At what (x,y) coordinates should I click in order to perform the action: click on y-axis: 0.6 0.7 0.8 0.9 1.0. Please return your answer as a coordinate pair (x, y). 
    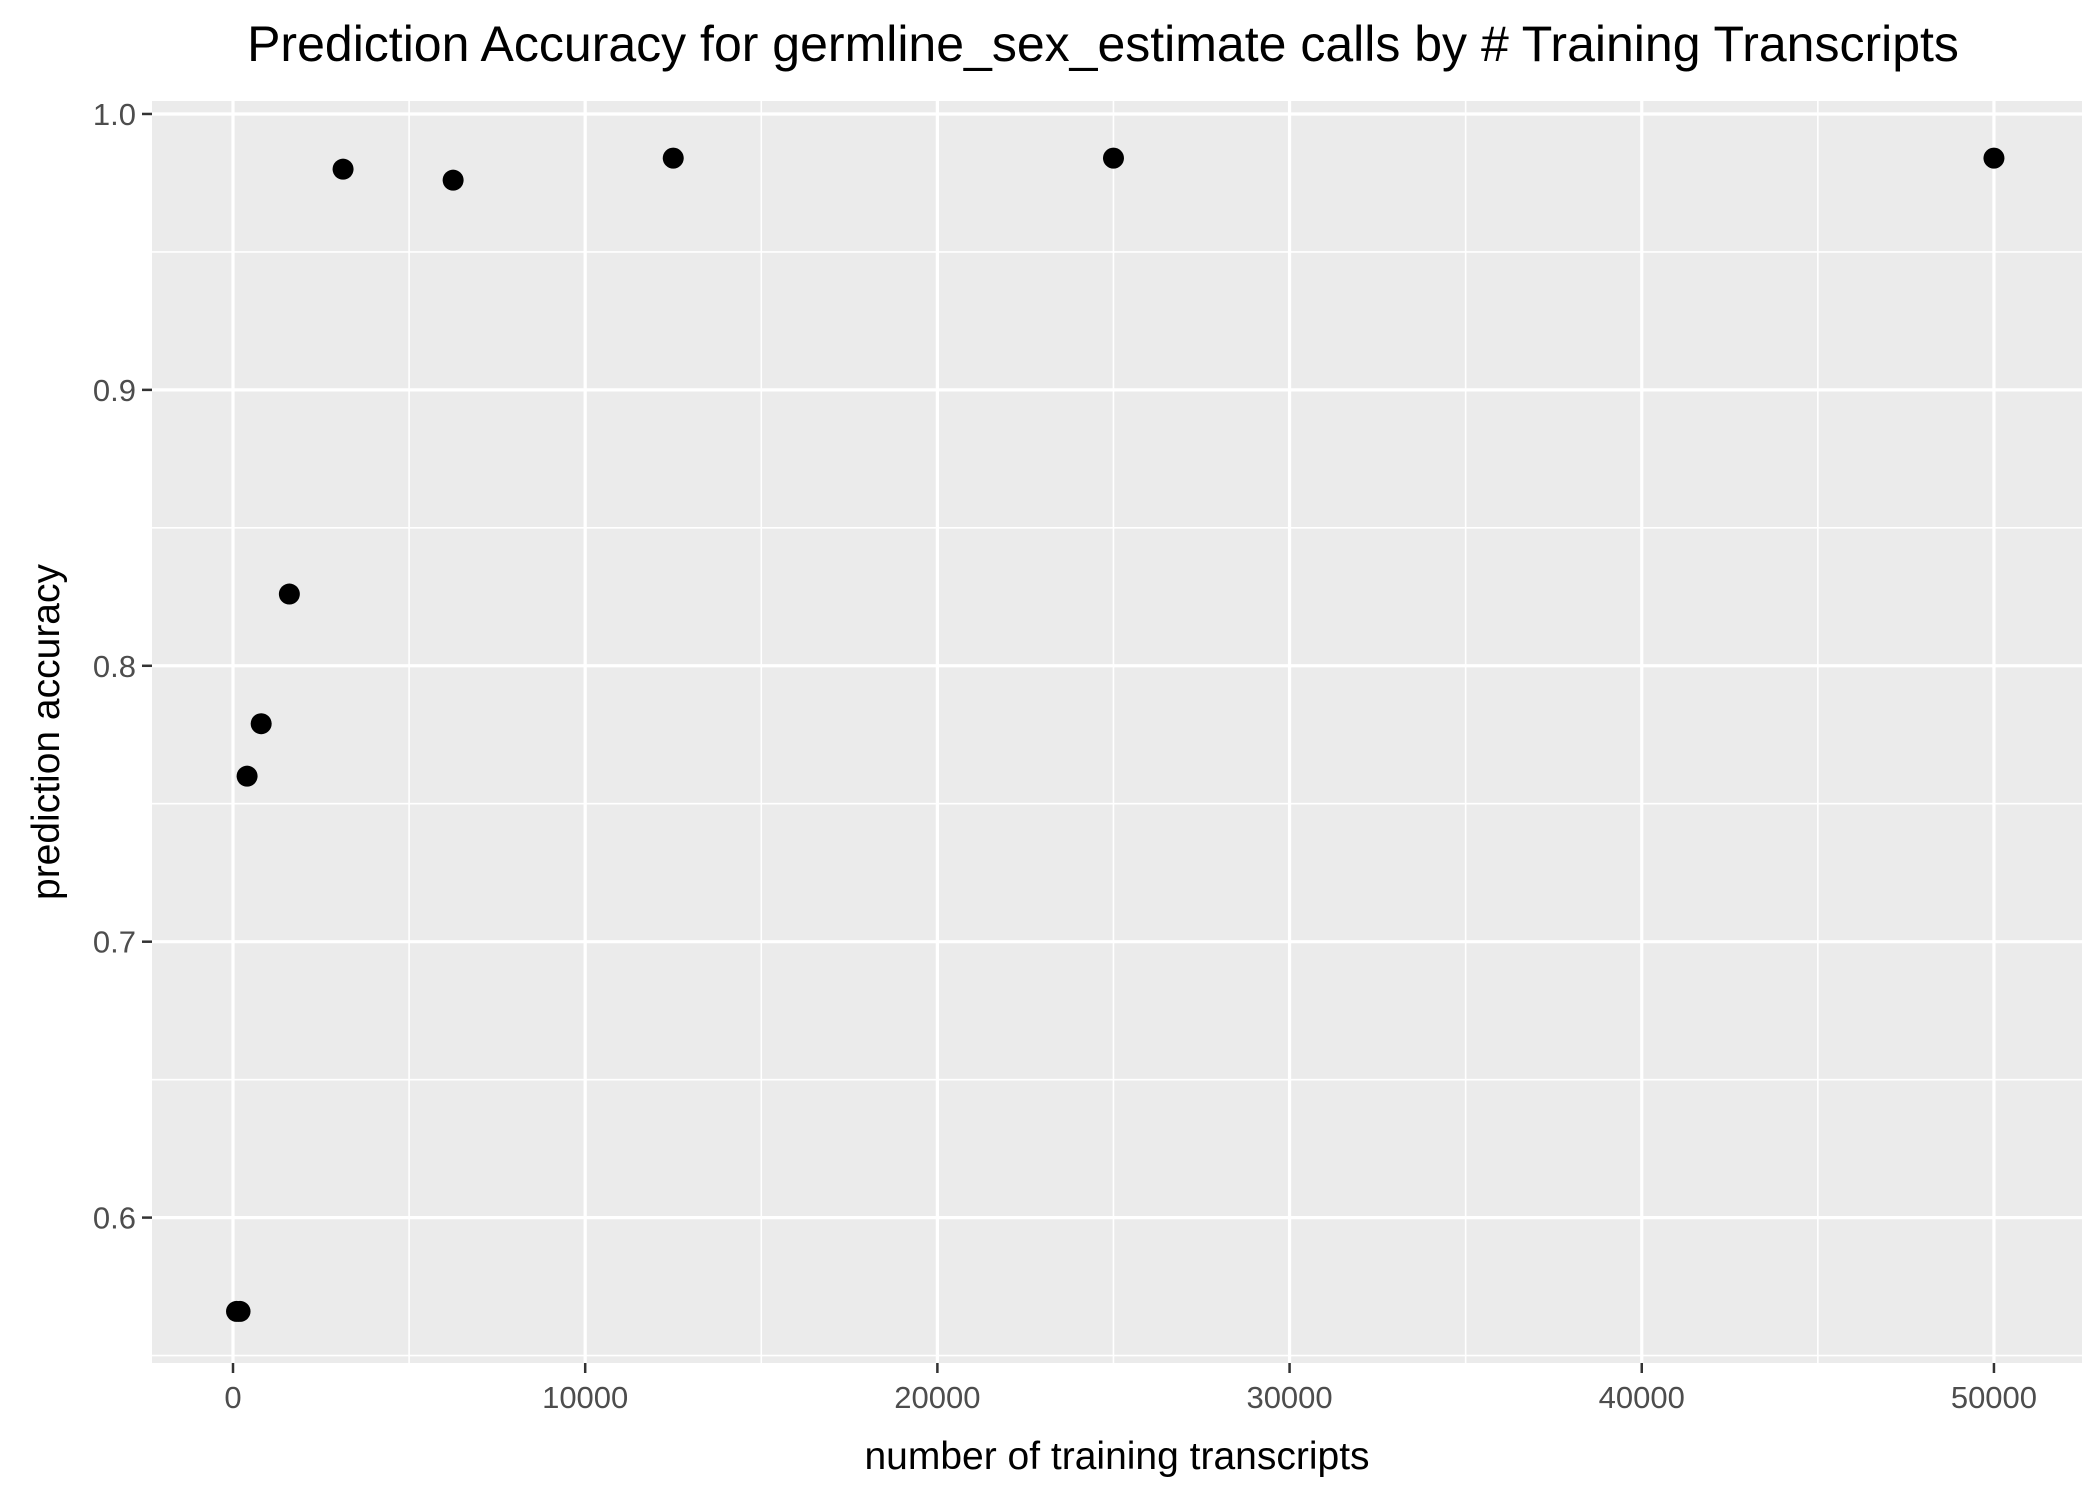
    Looking at the image, I should click on (122, 666).